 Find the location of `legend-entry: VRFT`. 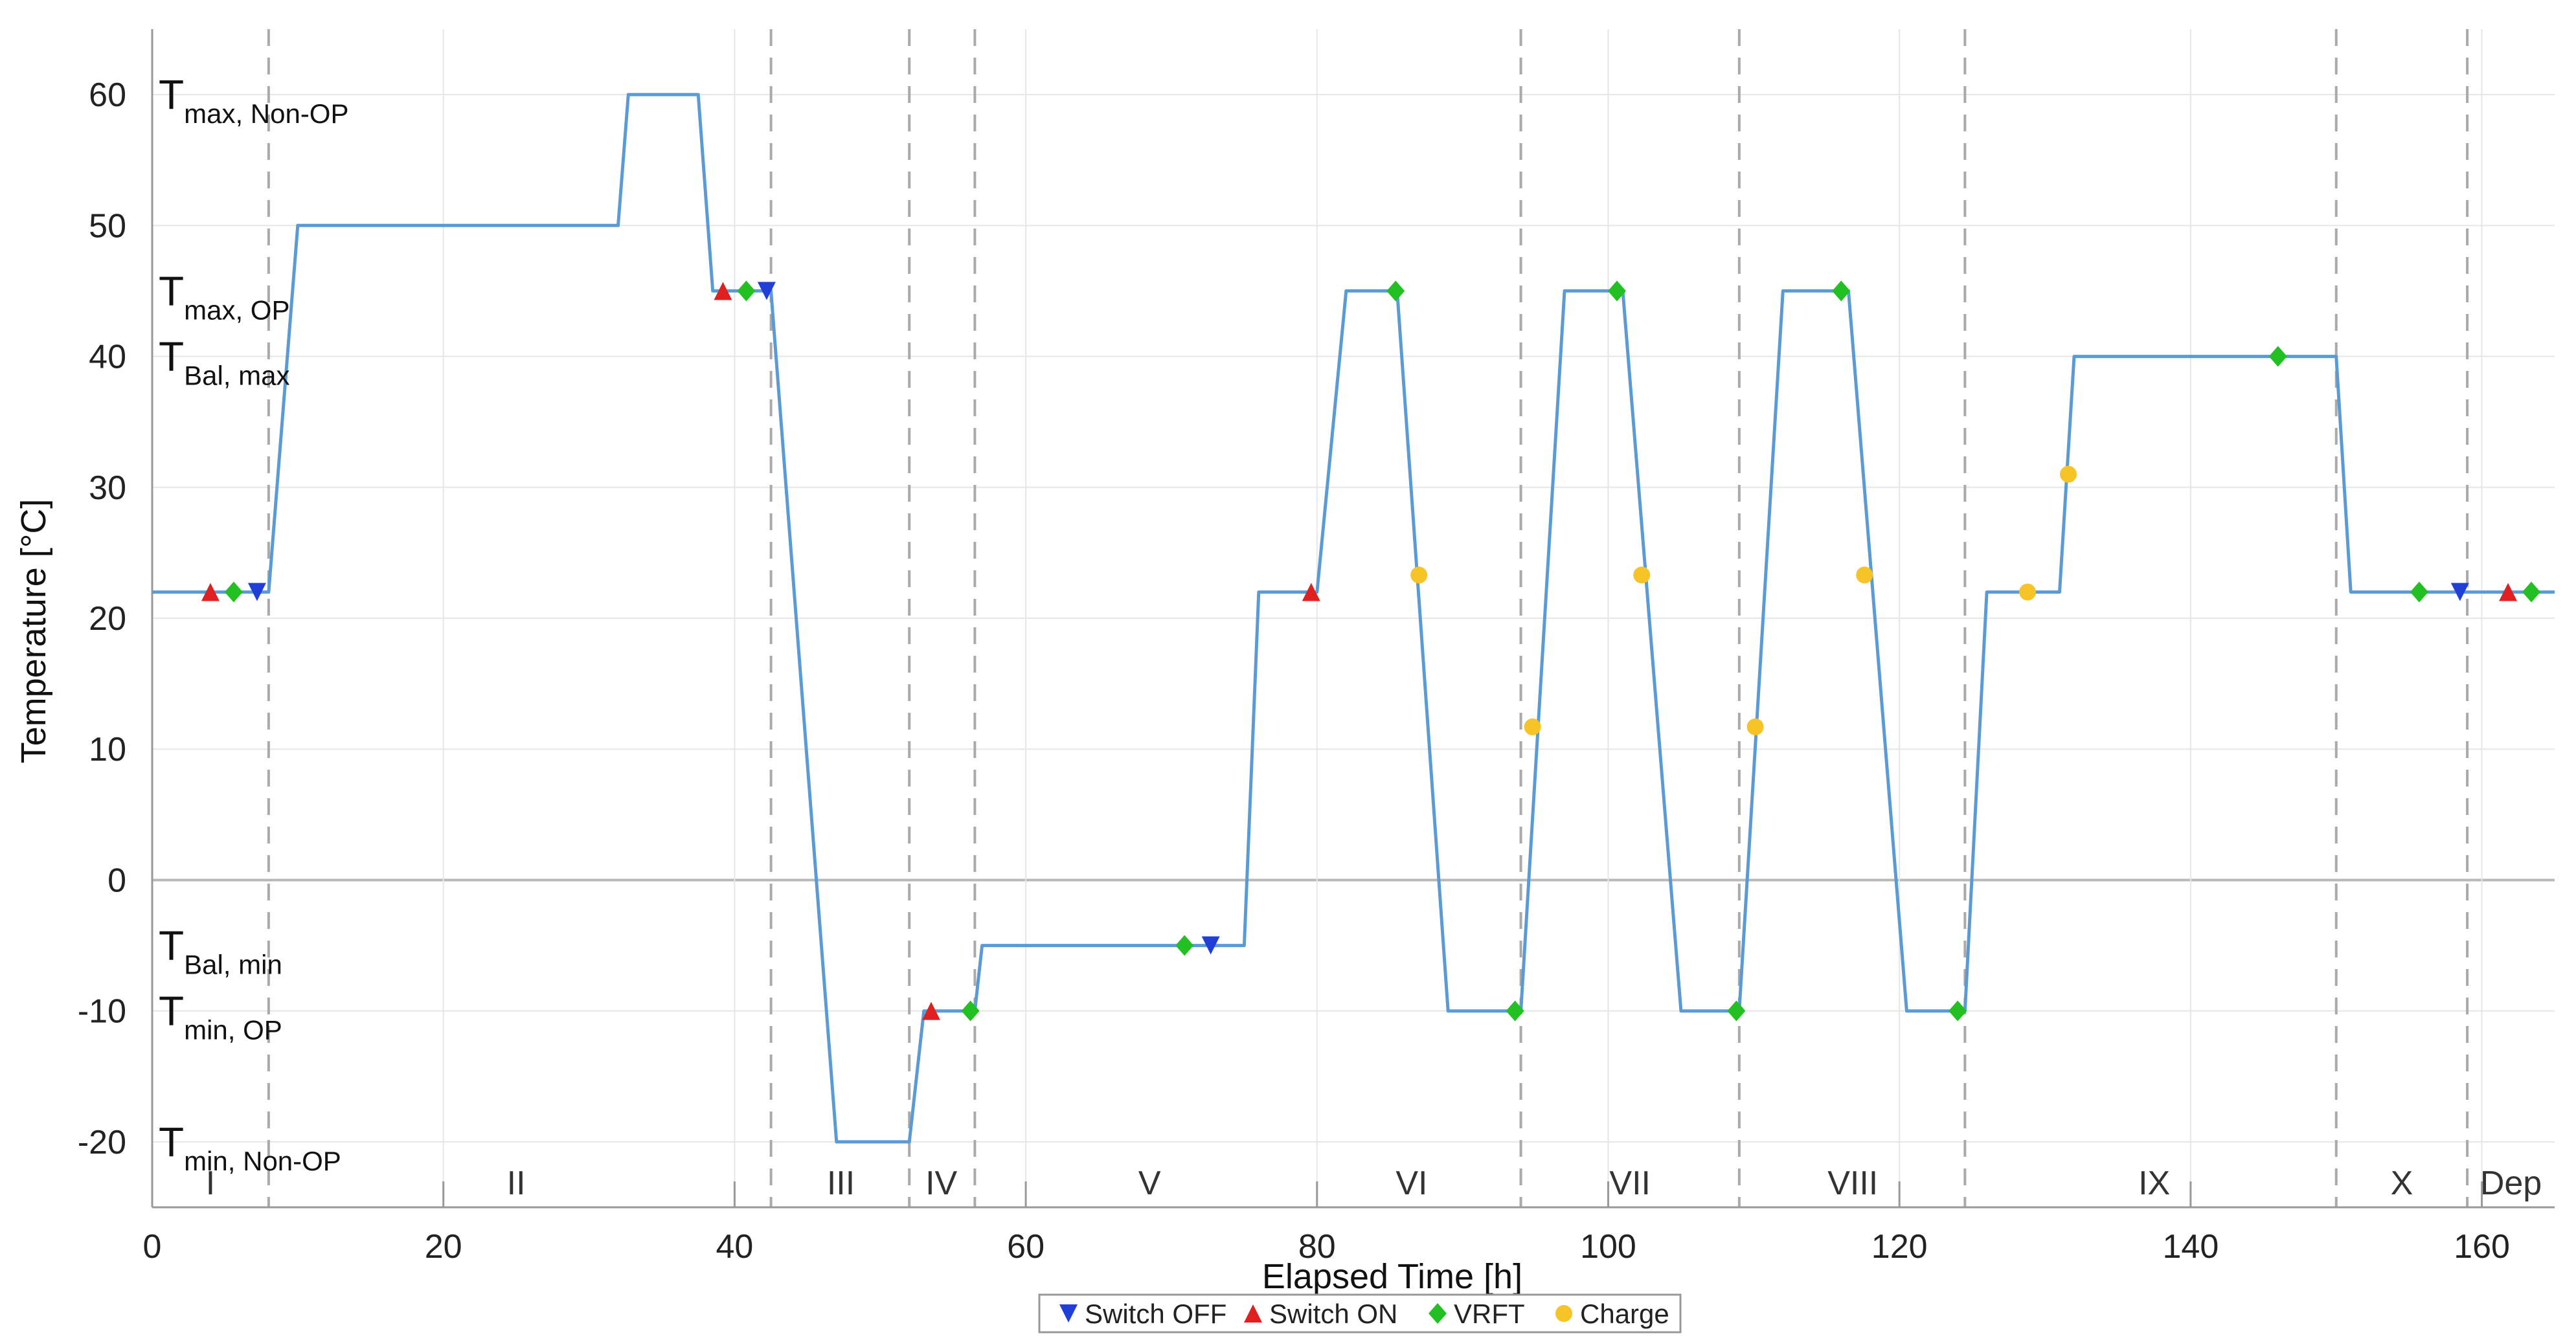

legend-entry: VRFT is located at coordinates (1477, 1314).